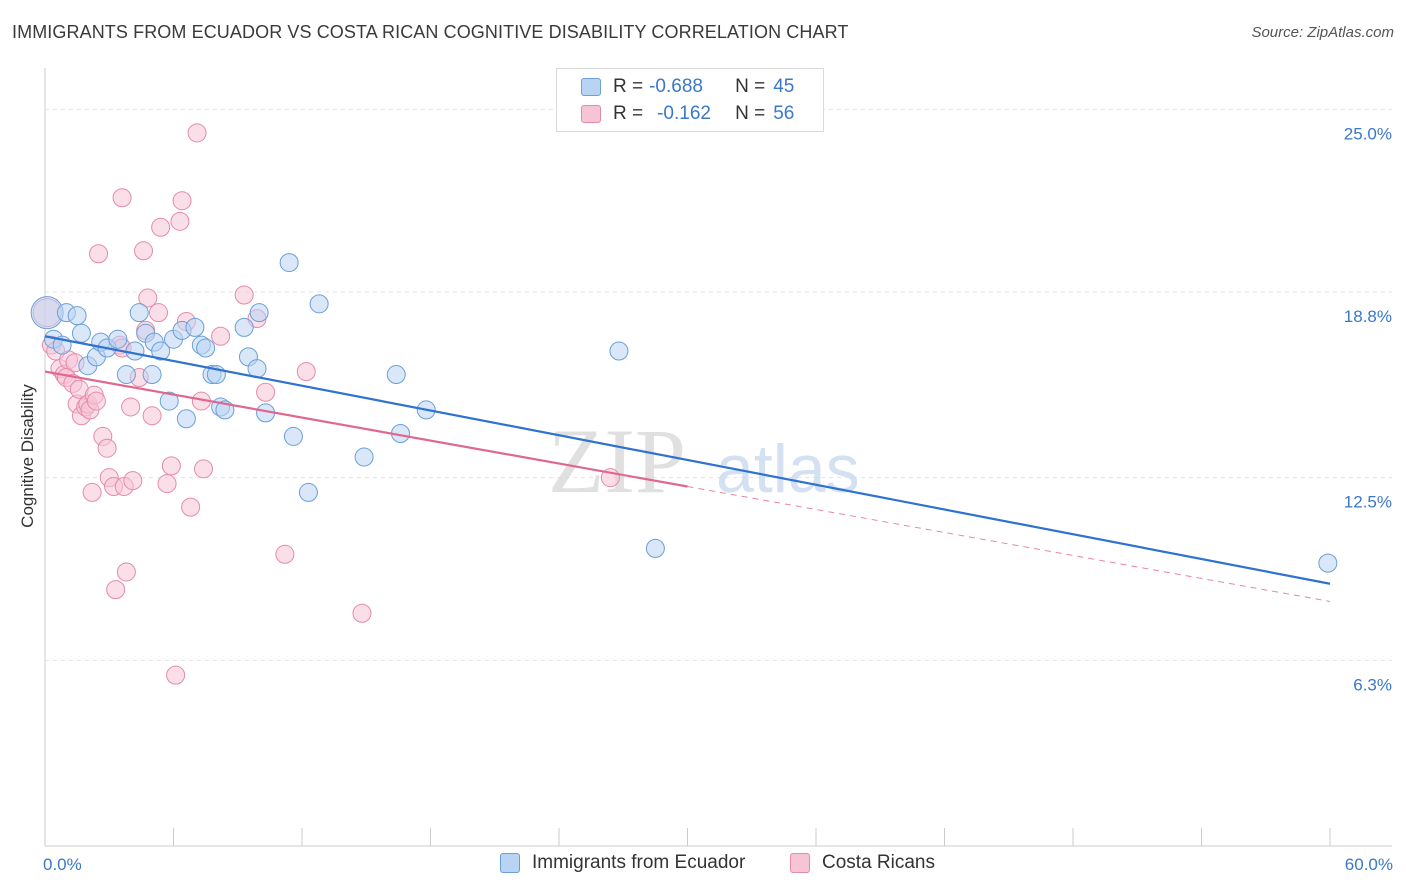  I want to click on legend-r-value: -0.162, so click(684, 113).